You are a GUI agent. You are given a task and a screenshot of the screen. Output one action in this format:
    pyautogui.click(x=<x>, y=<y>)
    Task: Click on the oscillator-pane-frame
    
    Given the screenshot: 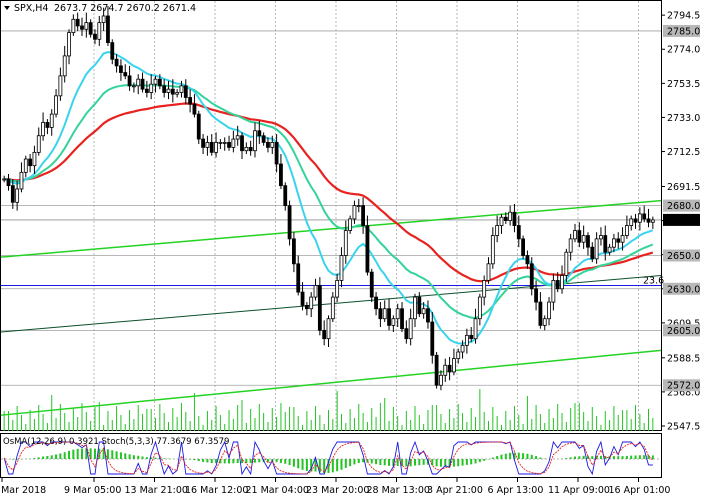 What is the action you would take?
    pyautogui.click(x=331, y=455)
    